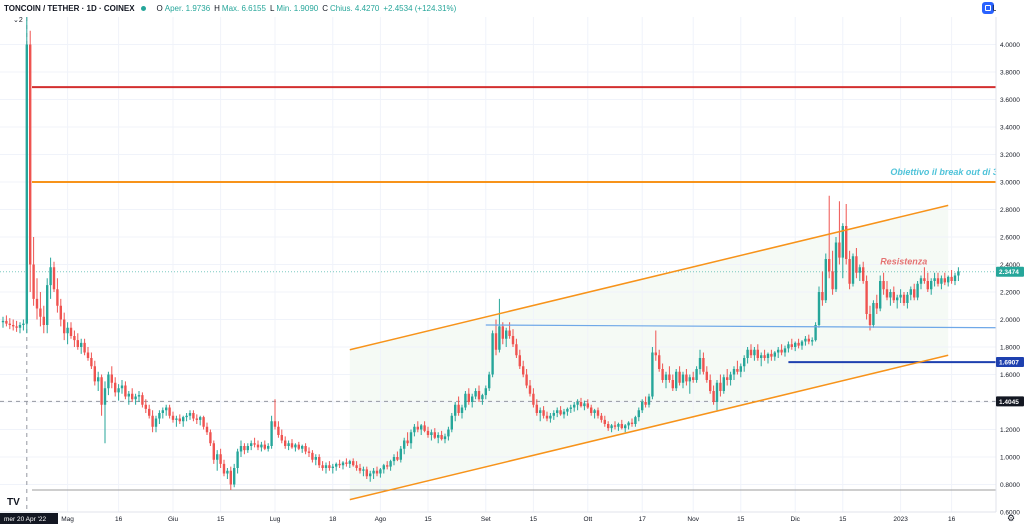  What do you see at coordinates (988, 8) in the screenshot?
I see `fullscreen-toggle-icon` at bounding box center [988, 8].